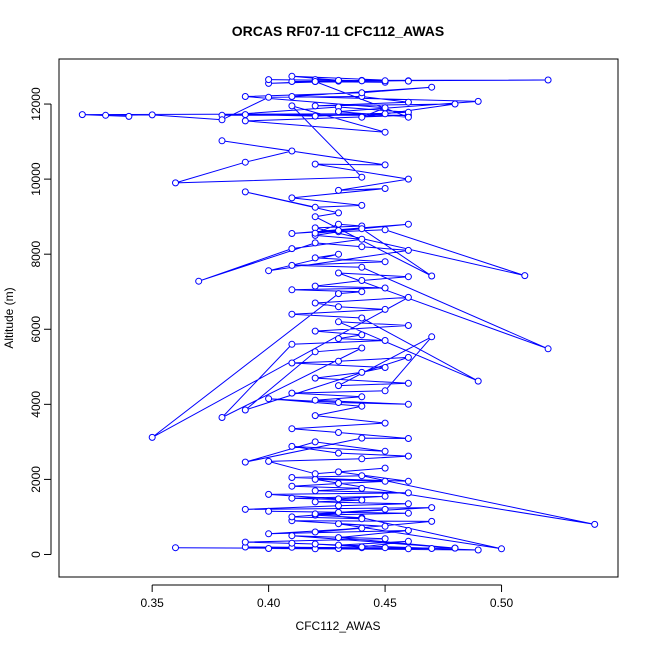 Image resolution: width=650 pixels, height=650 pixels. I want to click on x-tick-label: 0.45, so click(385, 603).